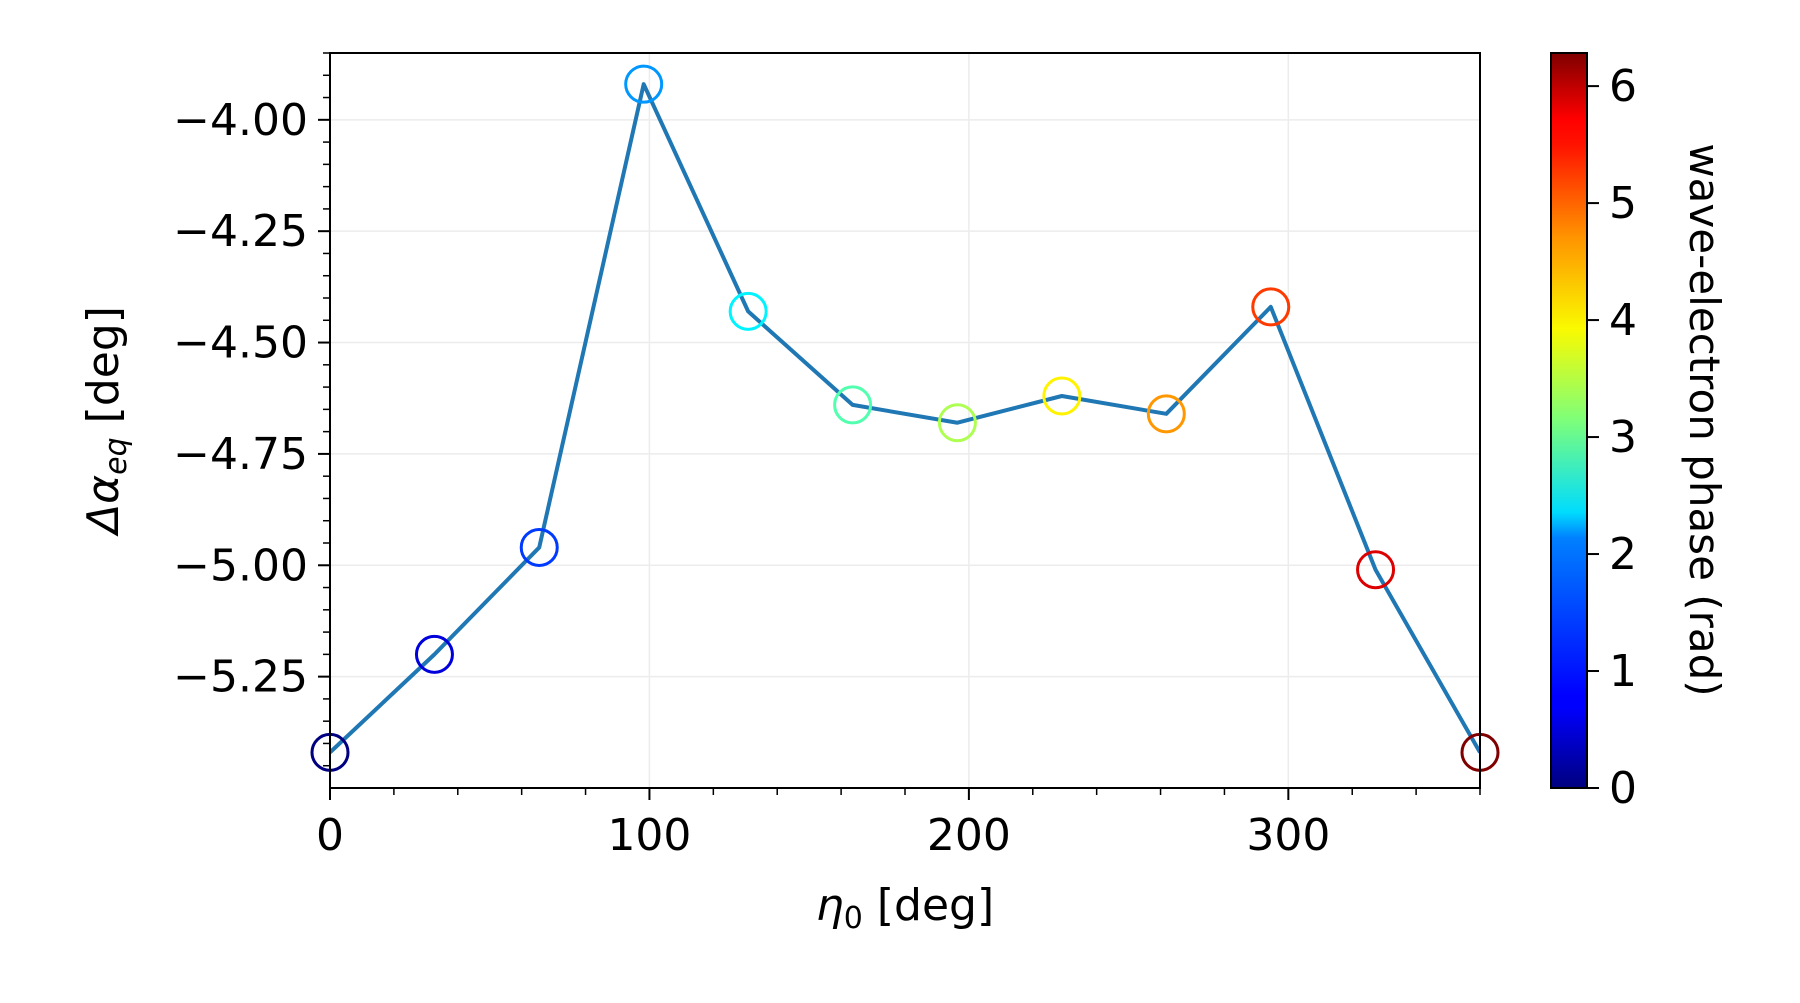 Image resolution: width=1800 pixels, height=1003 pixels. Describe the element at coordinates (969, 835) in the screenshot. I see `x-tick-label: 200` at that location.